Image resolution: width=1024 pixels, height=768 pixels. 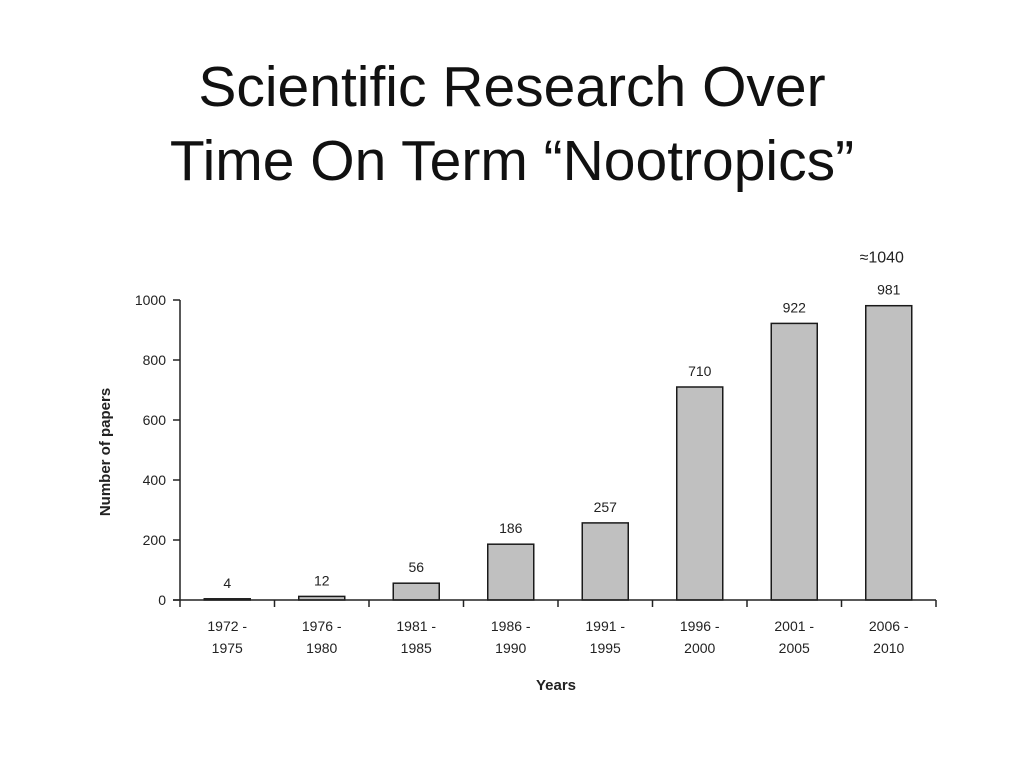 I want to click on x-tick-label: 1981 -1985, so click(x=416, y=637).